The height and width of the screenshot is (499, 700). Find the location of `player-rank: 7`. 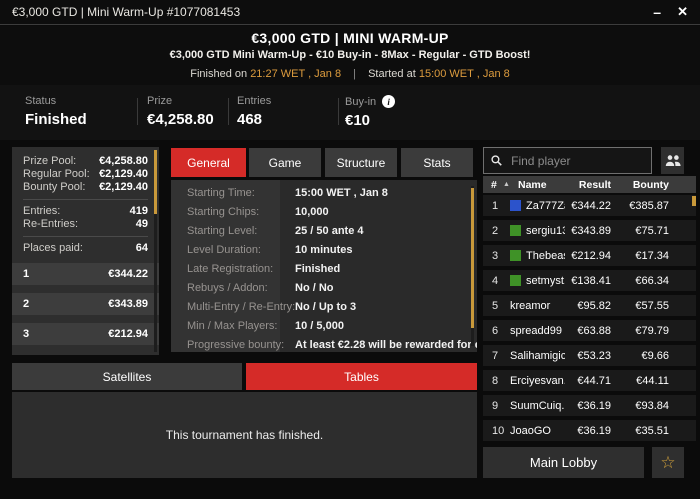

player-rank: 7 is located at coordinates (495, 355).